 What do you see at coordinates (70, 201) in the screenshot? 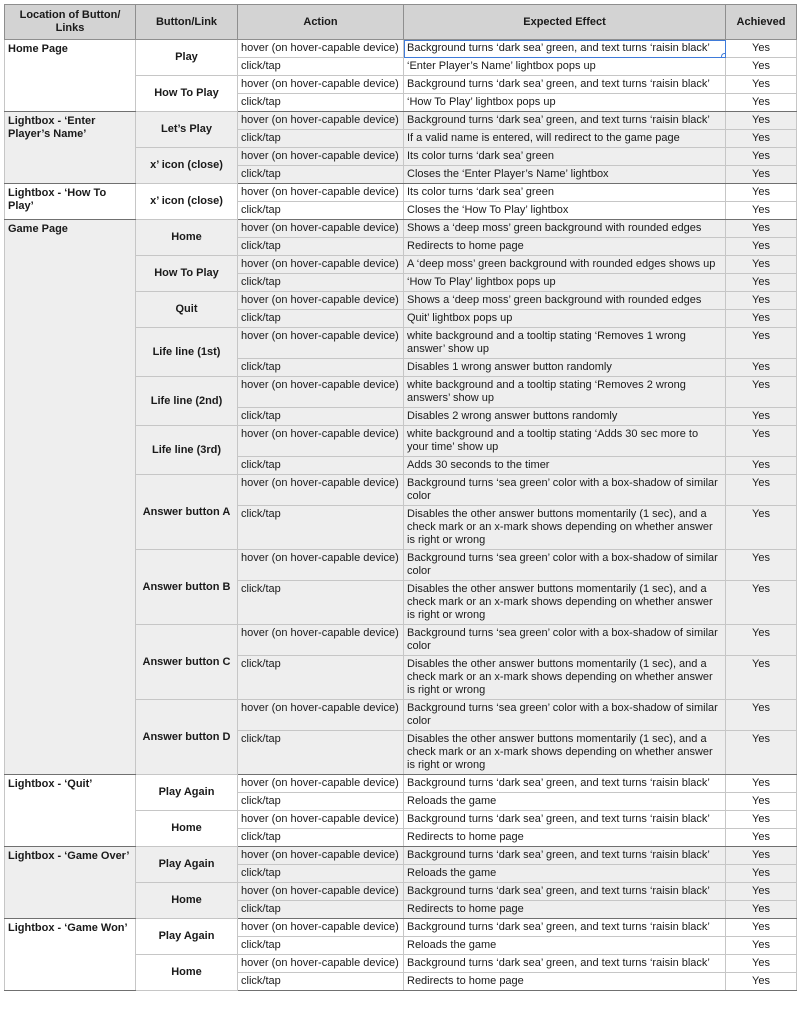
I see `location-cell: Lightbox - ‘How To Play’` at bounding box center [70, 201].